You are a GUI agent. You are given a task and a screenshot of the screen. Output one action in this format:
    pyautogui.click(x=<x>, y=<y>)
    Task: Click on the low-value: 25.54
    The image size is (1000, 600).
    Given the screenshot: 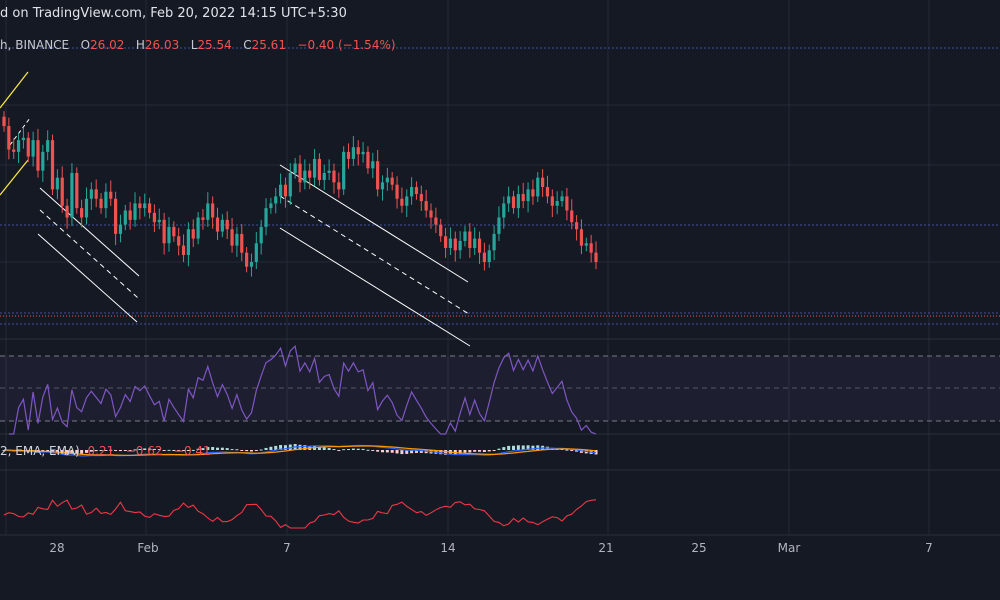 What is the action you would take?
    pyautogui.click(x=214, y=45)
    